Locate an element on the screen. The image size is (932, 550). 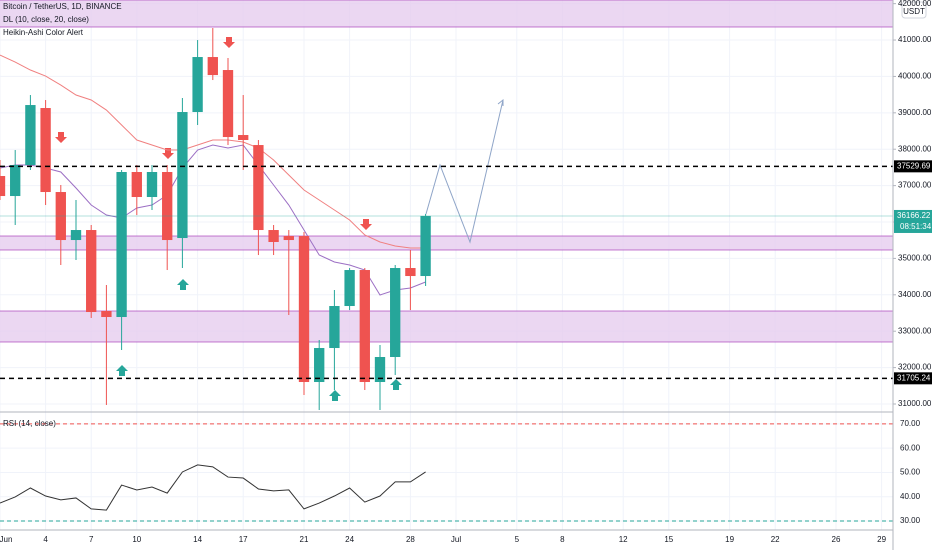
y-tick-label: 42000.00 is located at coordinates (915, 4).